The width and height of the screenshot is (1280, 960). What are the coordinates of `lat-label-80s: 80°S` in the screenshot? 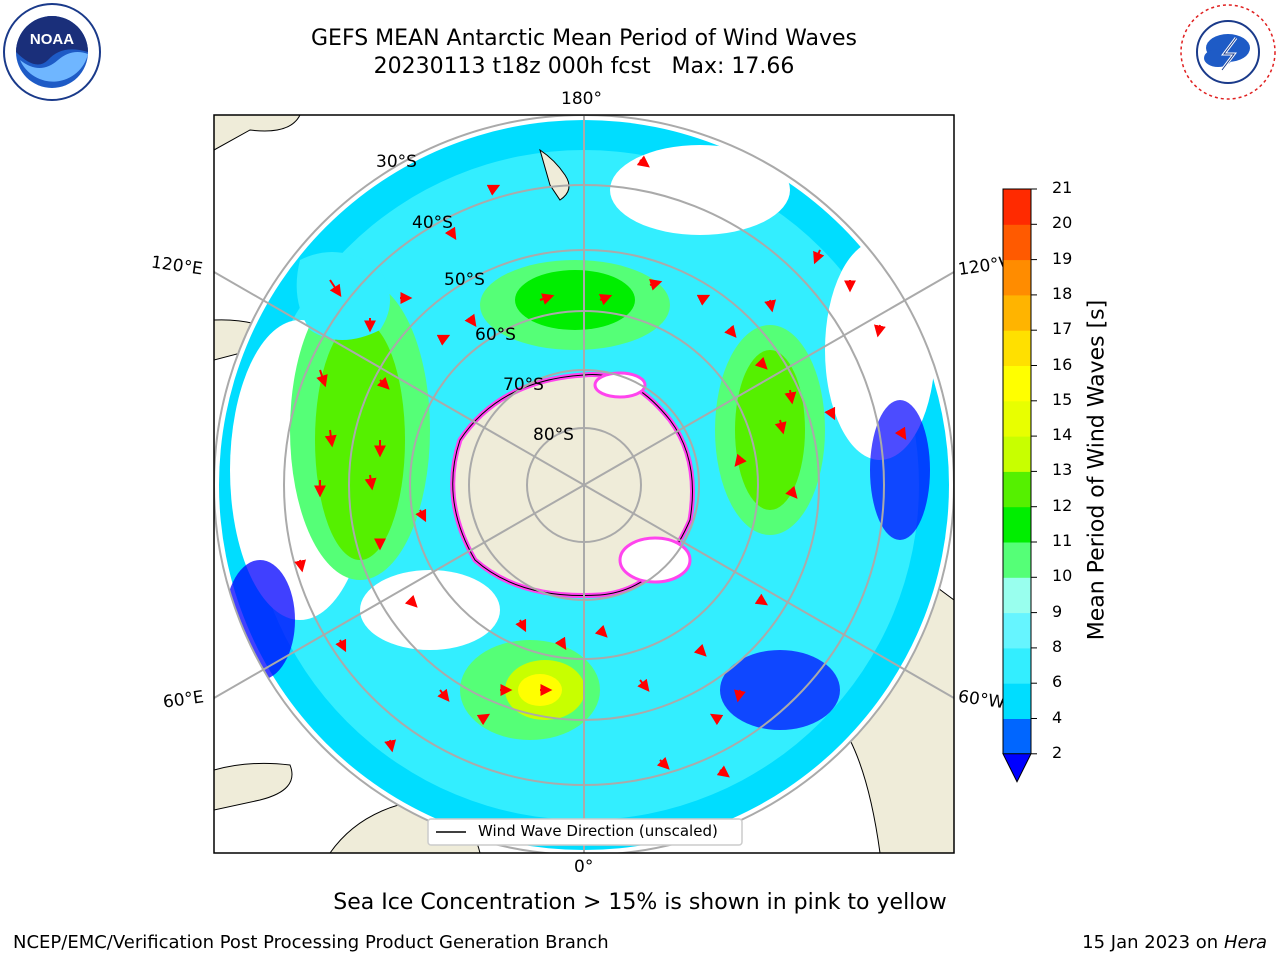 It's located at (553, 435).